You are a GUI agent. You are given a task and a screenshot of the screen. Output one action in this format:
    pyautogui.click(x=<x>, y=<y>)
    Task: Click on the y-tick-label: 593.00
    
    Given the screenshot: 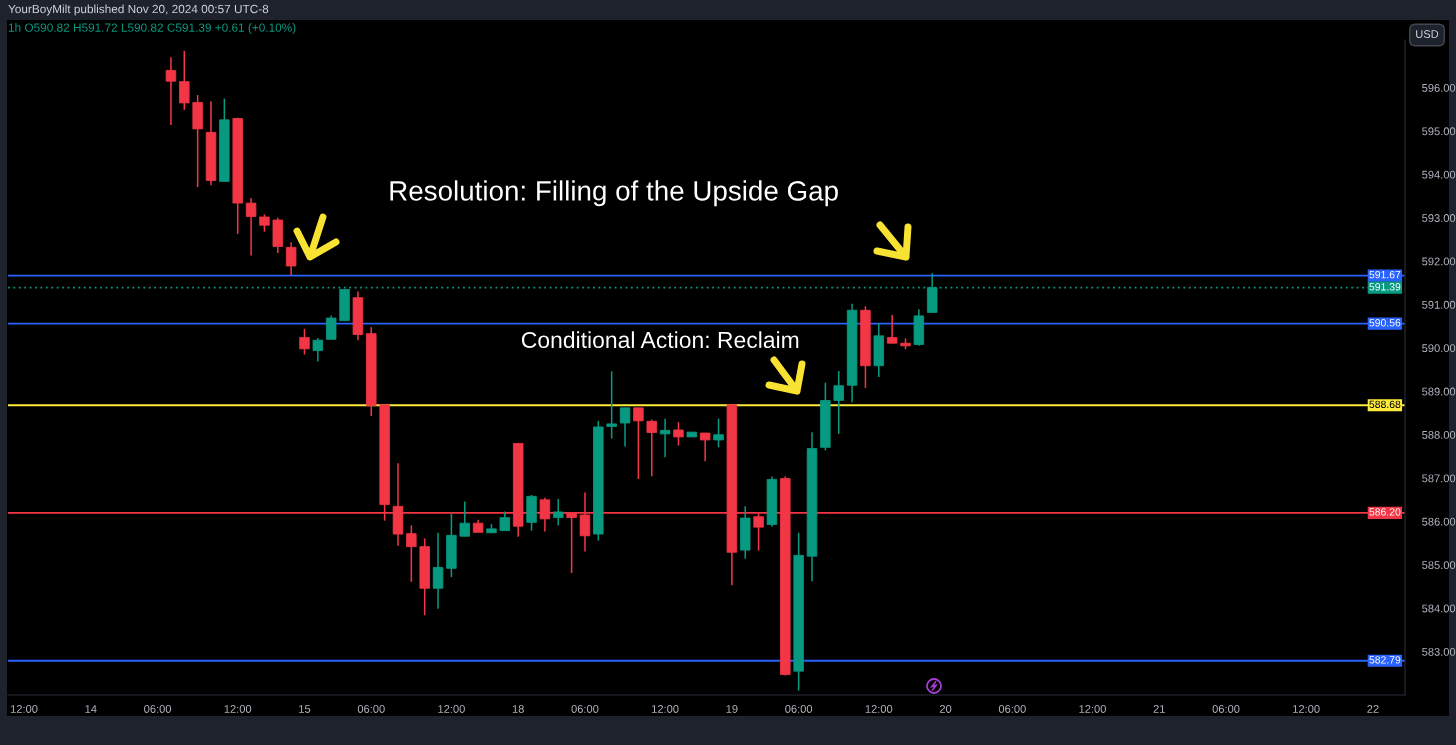 What is the action you would take?
    pyautogui.click(x=1439, y=218)
    